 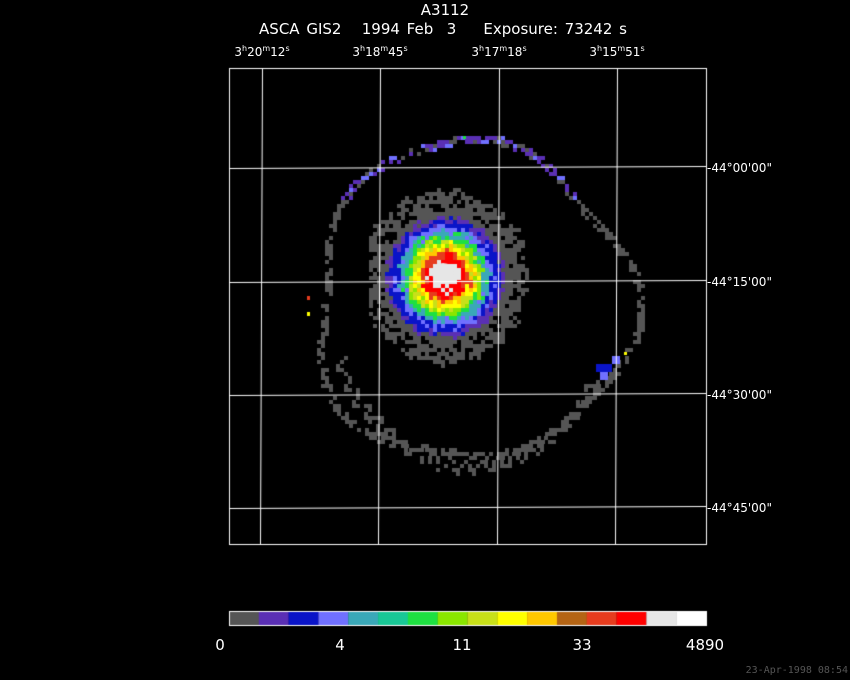 What do you see at coordinates (739, 395) in the screenshot?
I see `dec-tick-label: -44°30'00"` at bounding box center [739, 395].